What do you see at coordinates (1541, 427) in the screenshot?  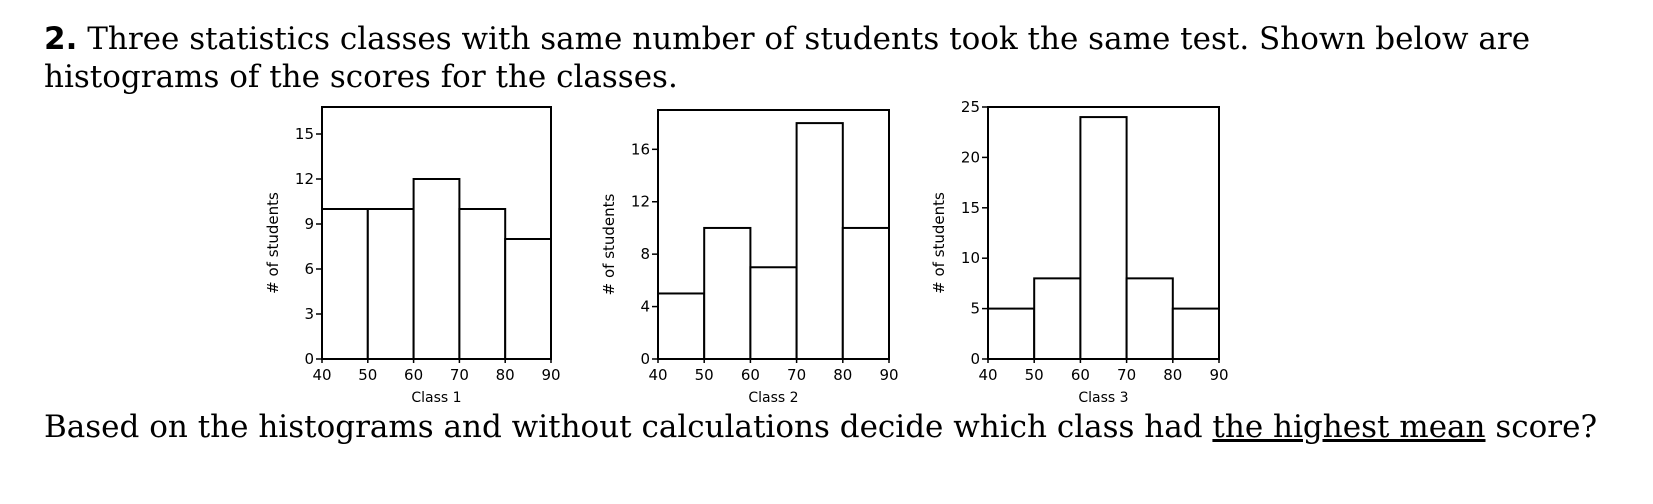 I see `question-text-after: score?` at bounding box center [1541, 427].